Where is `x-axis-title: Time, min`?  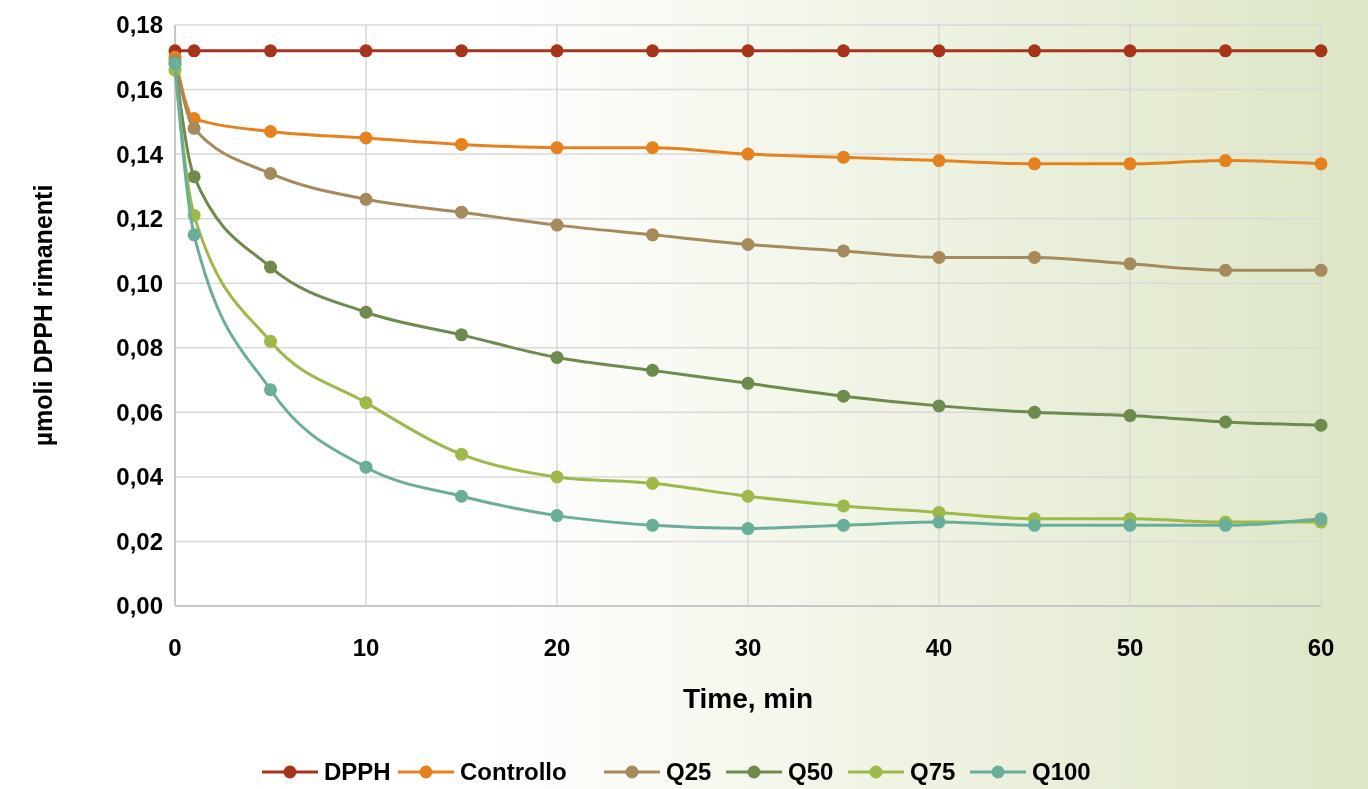
x-axis-title: Time, min is located at coordinates (748, 698).